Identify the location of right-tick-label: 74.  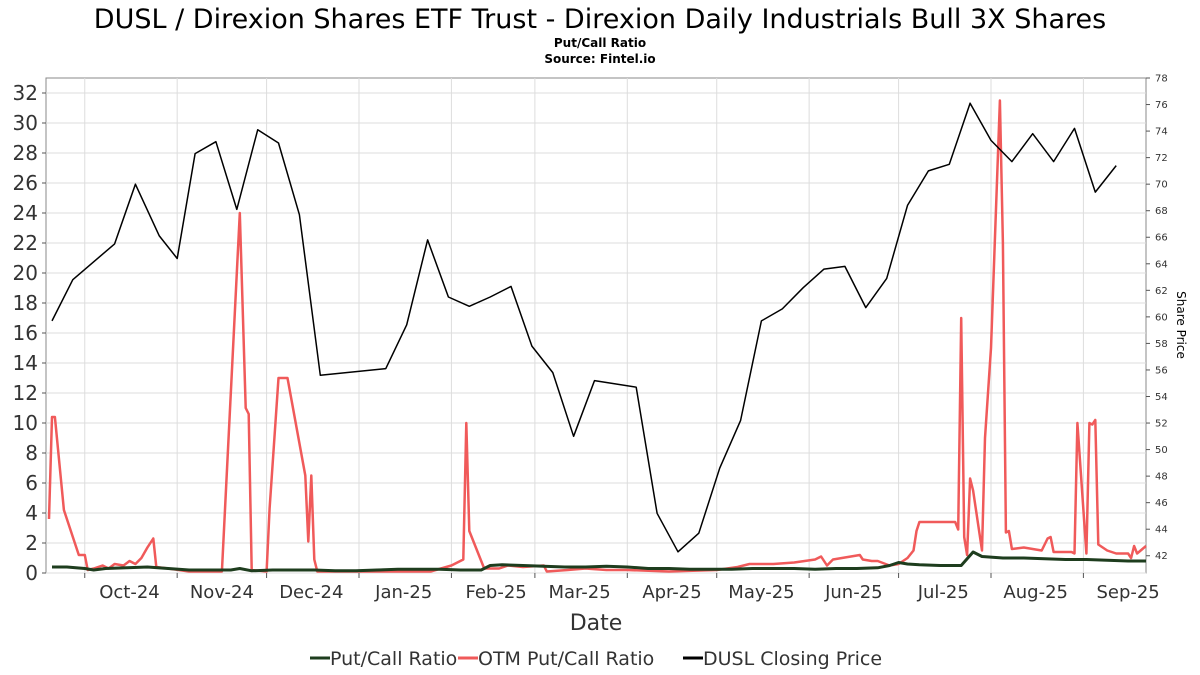
(1161, 132).